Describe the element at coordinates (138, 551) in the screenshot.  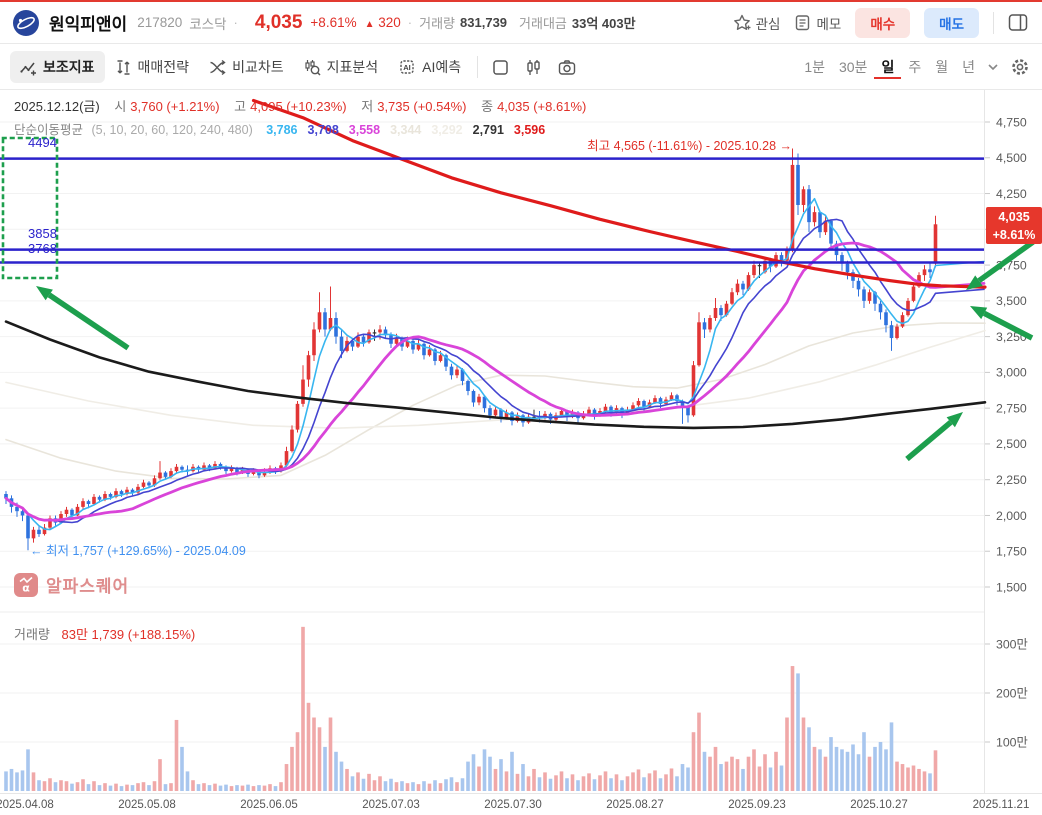
I see `annotation-low: ← 최저 1,757 (+129.65%) - 2025.04.09` at that location.